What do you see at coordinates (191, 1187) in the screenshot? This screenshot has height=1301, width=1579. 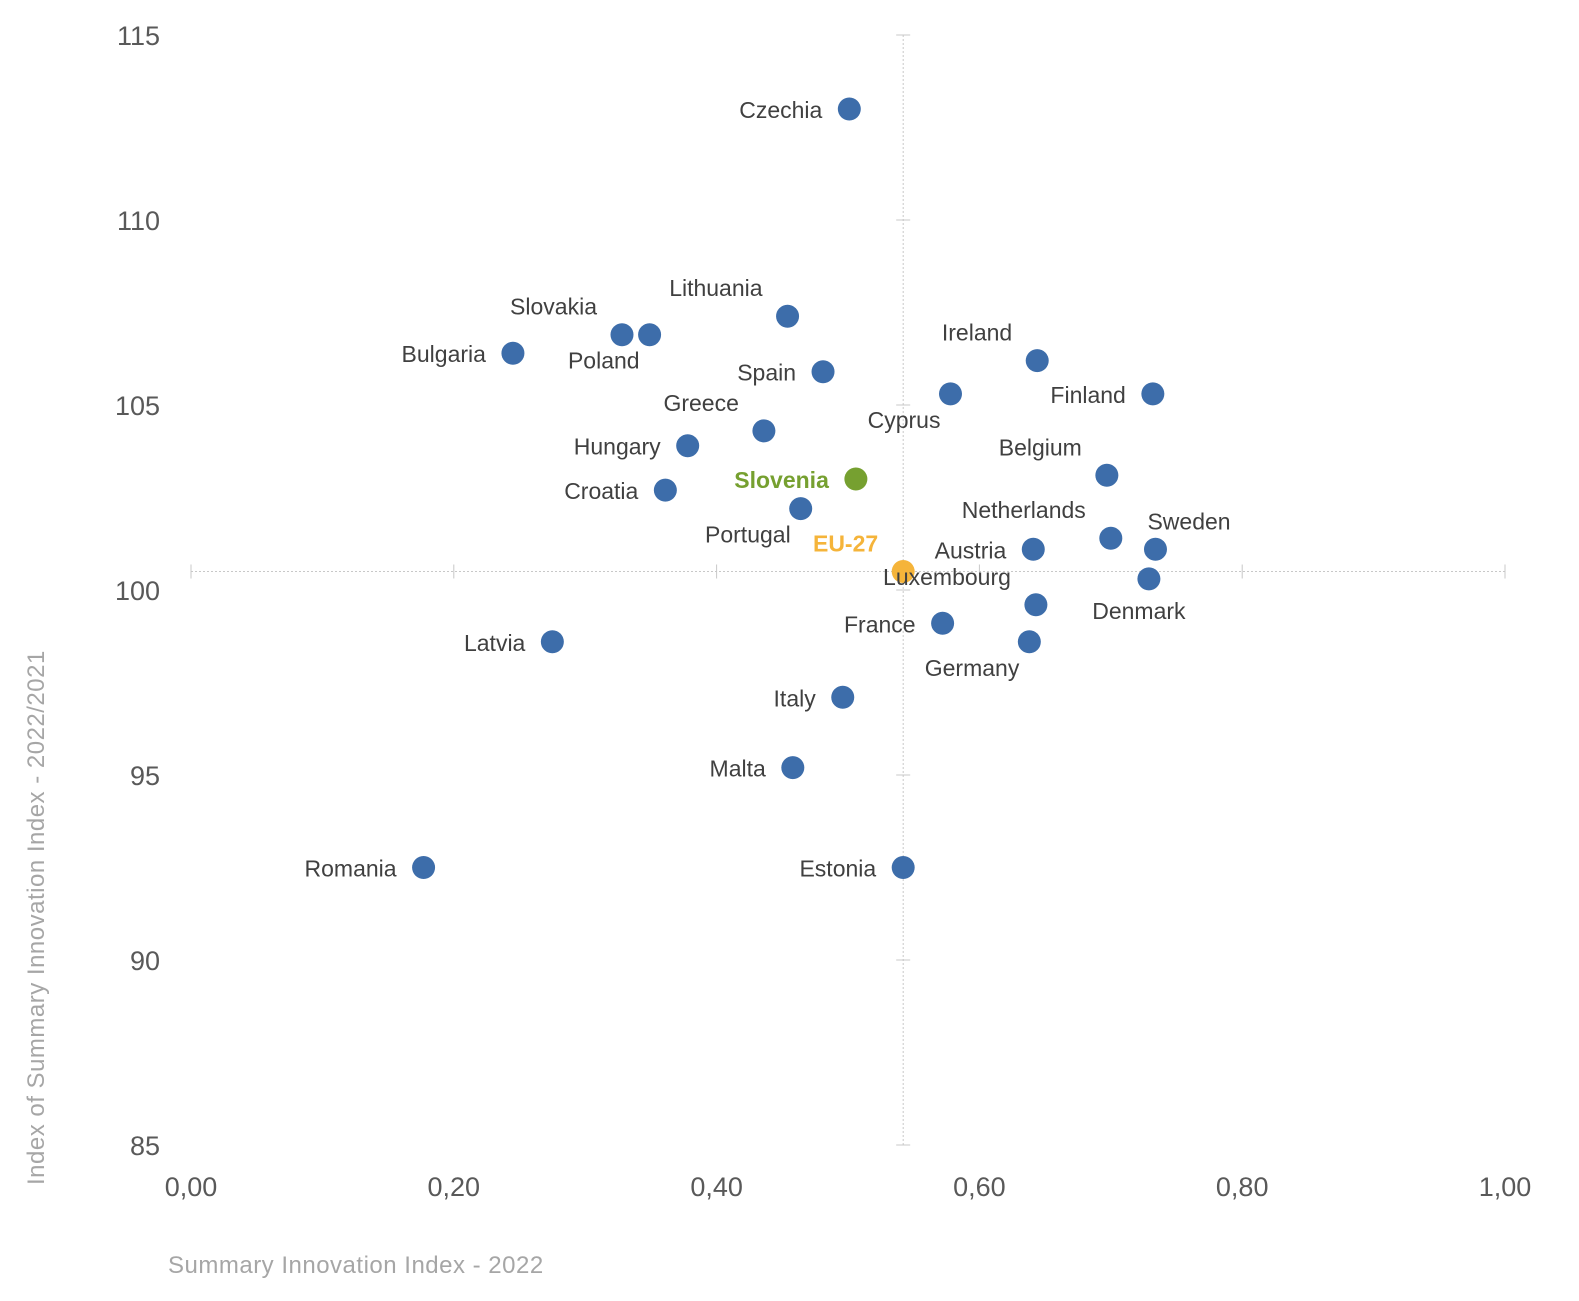 I see `x-tick-label: 0,00` at bounding box center [191, 1187].